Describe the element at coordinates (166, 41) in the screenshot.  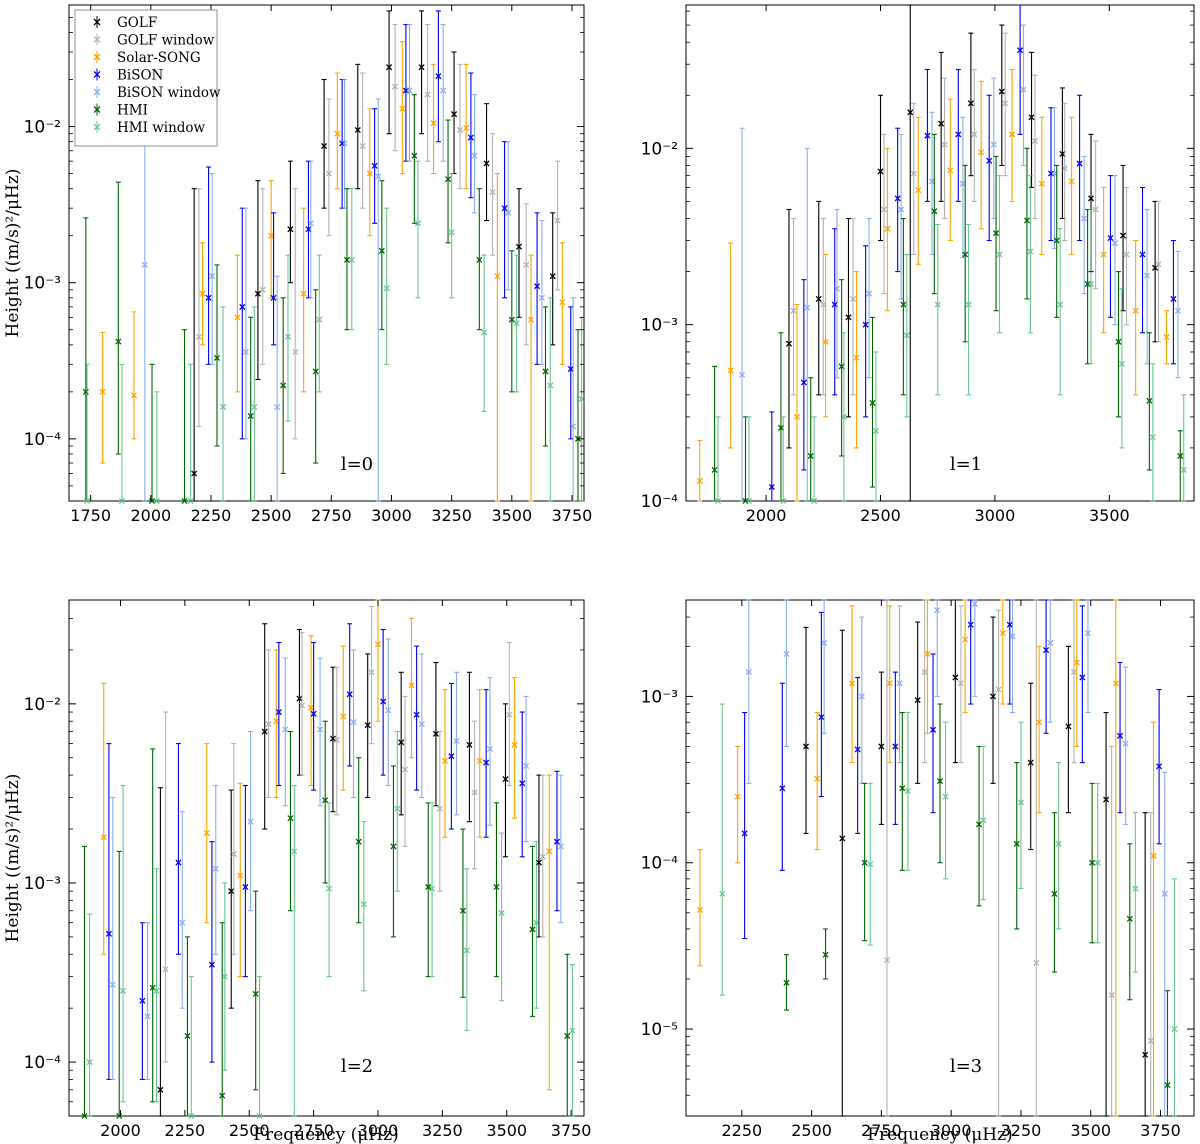
I see `legend-label: GOLF window` at that location.